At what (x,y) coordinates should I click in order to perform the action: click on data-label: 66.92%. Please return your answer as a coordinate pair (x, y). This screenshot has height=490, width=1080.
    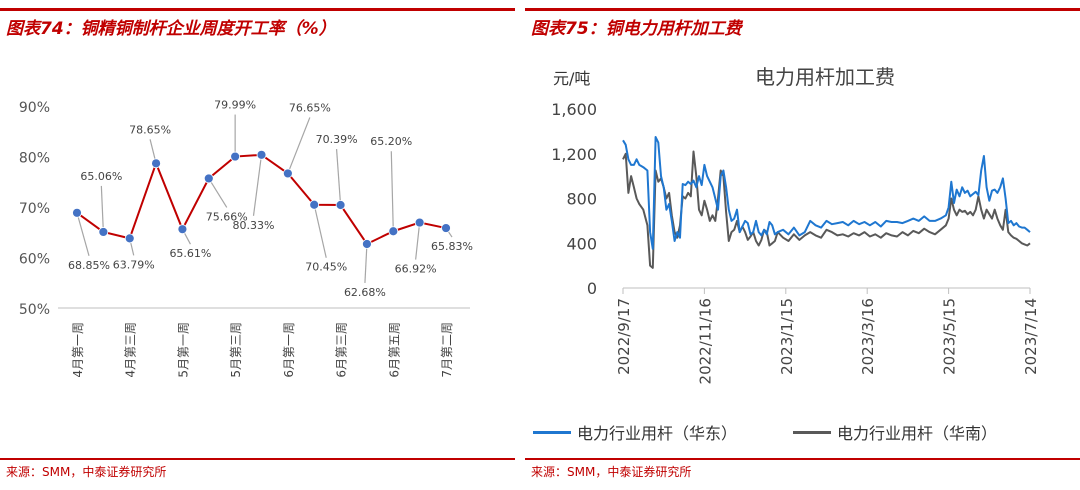
    Looking at the image, I should click on (416, 269).